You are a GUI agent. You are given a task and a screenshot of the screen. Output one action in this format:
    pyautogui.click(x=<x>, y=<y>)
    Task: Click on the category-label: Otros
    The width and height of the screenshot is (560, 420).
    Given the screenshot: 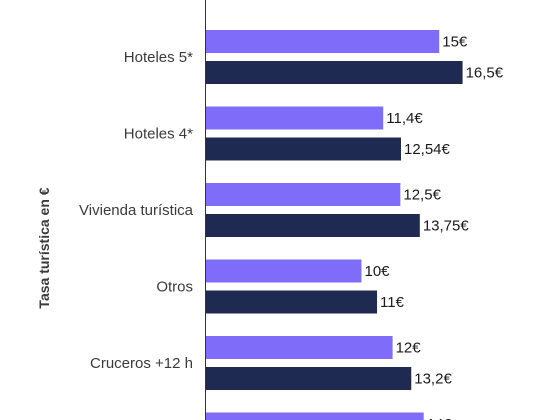 What is the action you would take?
    pyautogui.click(x=174, y=287)
    